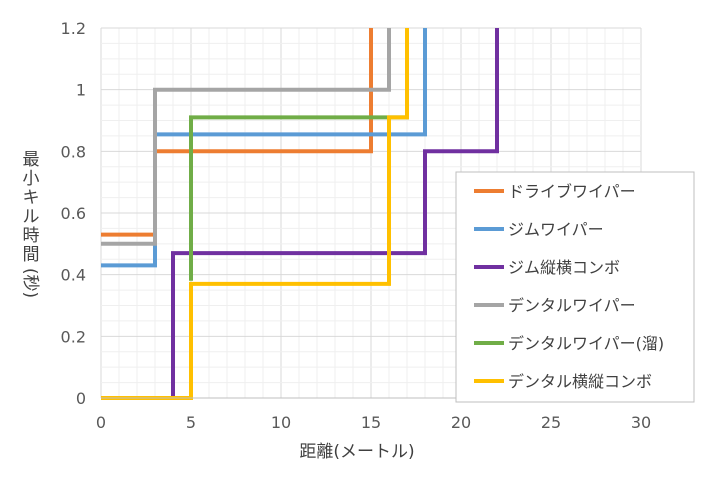 Image resolution: width=720 pixels, height=480 pixels. What do you see at coordinates (30, 283) in the screenshot?
I see `y-axis-label-unit: (秒)` at bounding box center [30, 283].